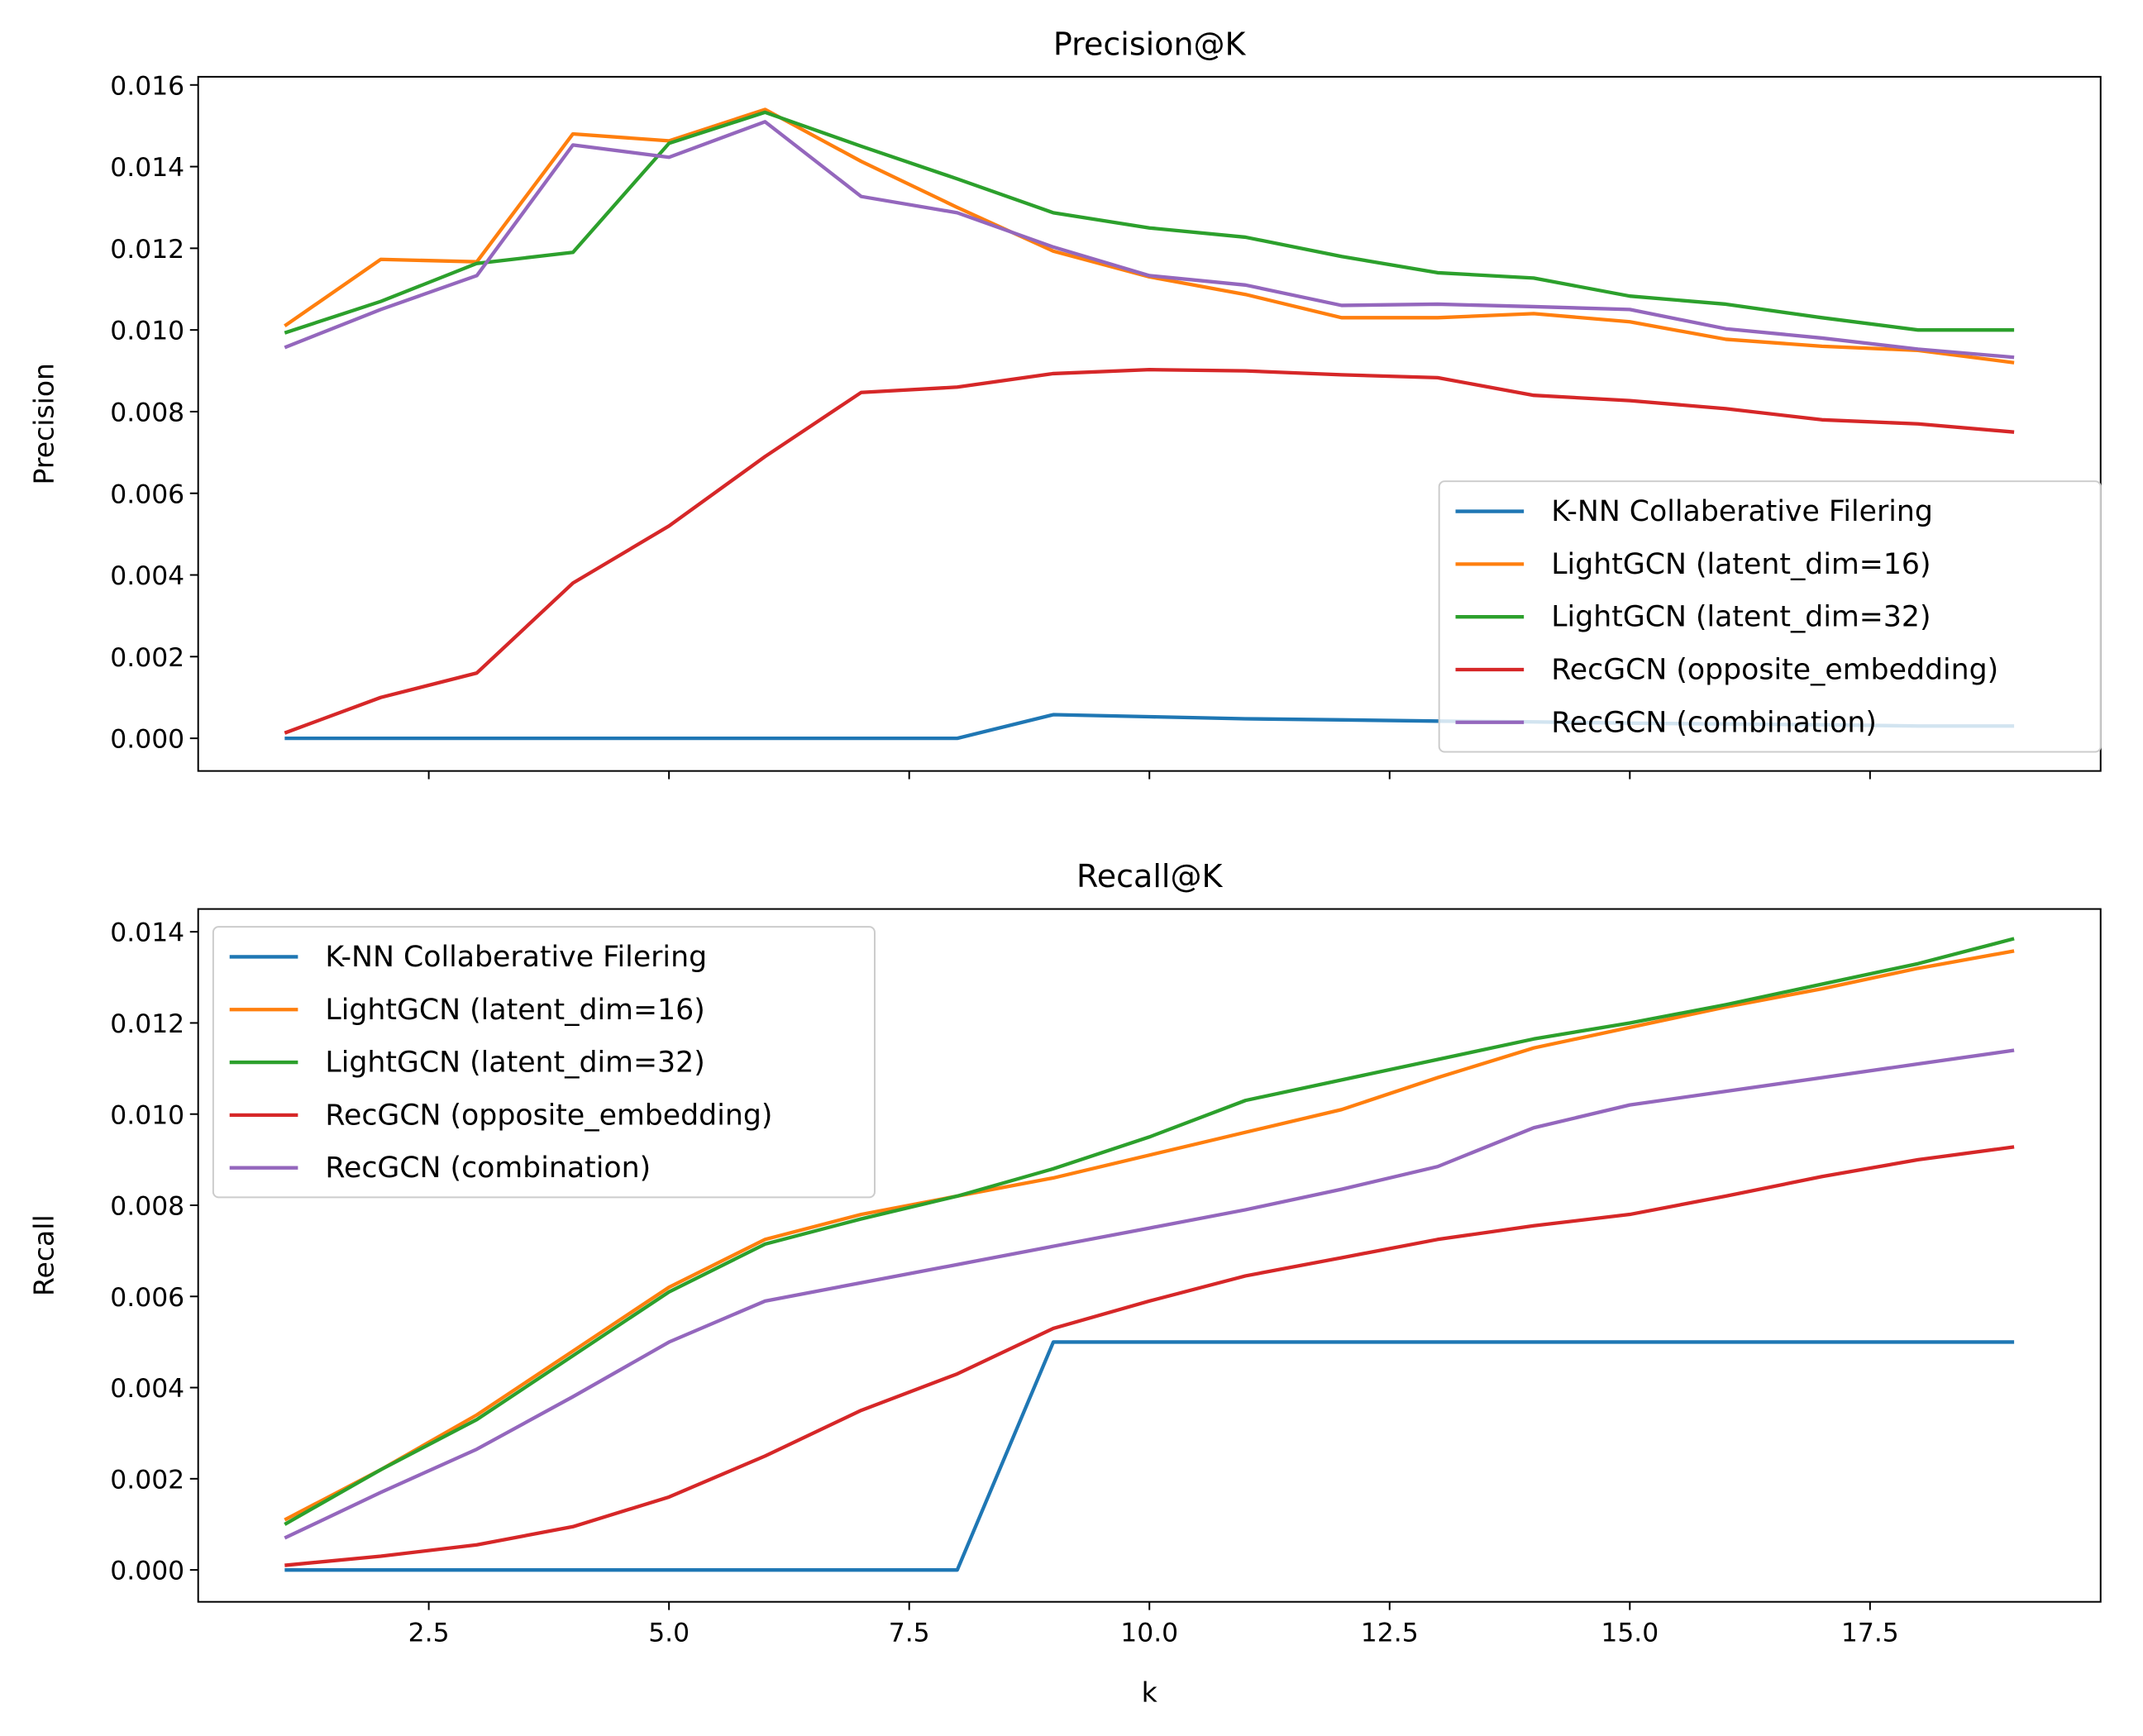 The image size is (2143, 1736). What do you see at coordinates (429, 1633) in the screenshot?
I see `x-tick-label: 2.5` at bounding box center [429, 1633].